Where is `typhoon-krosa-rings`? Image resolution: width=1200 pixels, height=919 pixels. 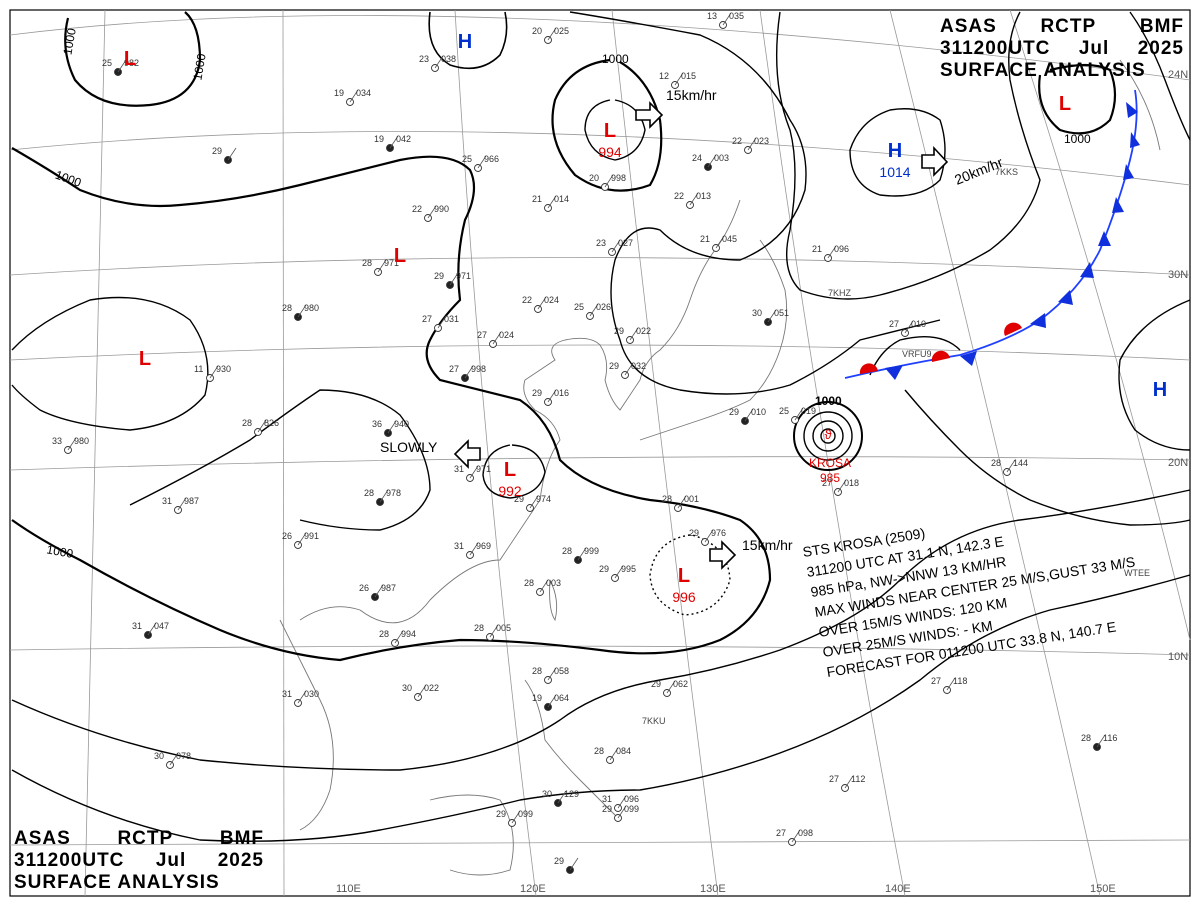
typhoon-krosa-rings is located at coordinates (828, 436).